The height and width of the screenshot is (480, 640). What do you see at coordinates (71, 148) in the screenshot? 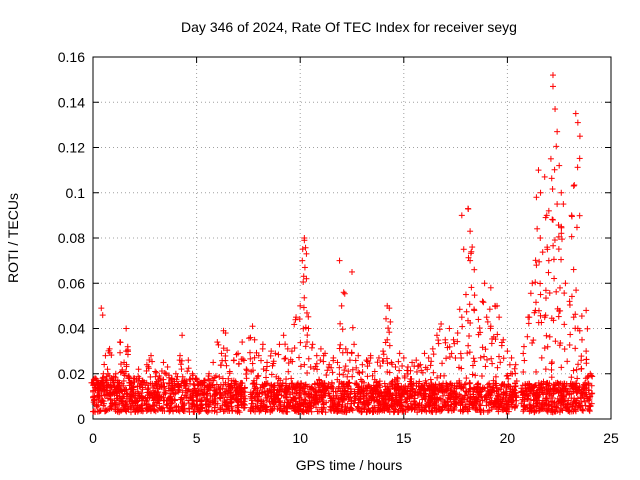
I see `y-tick-label: 0.12` at bounding box center [71, 148].